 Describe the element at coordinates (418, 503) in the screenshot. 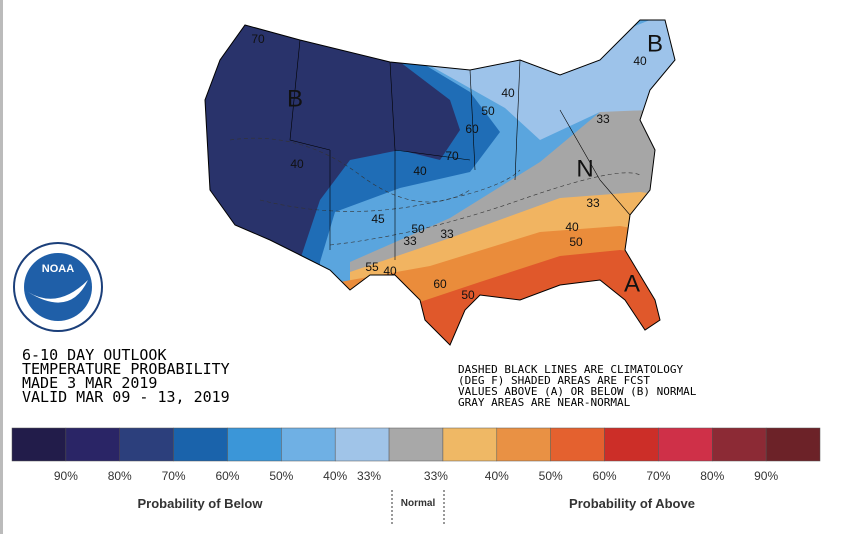

I see `normal-caption: Normal` at that location.